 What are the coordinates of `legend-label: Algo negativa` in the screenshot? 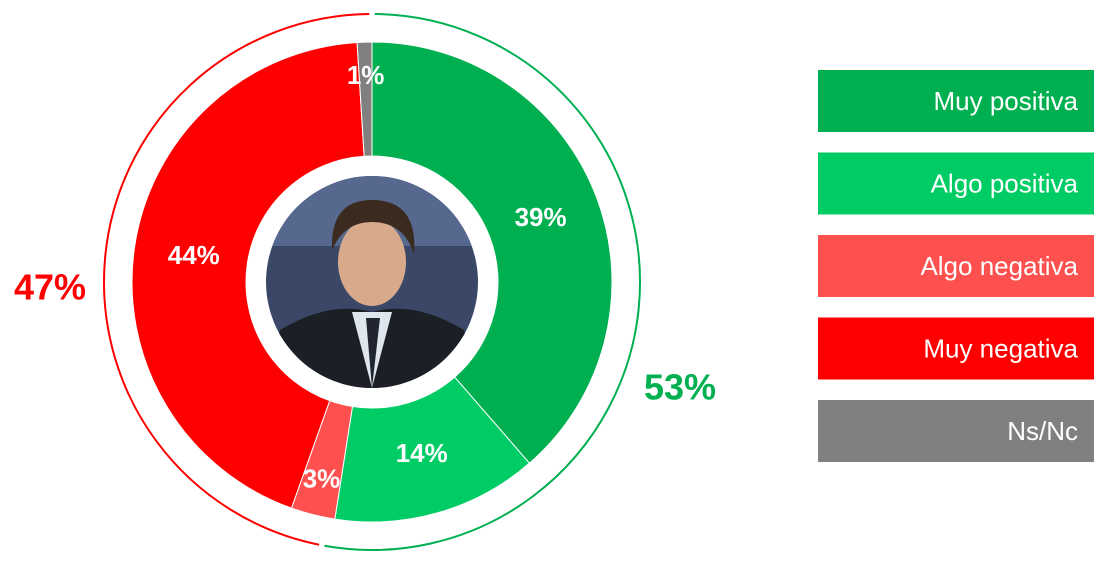 It's located at (999, 266).